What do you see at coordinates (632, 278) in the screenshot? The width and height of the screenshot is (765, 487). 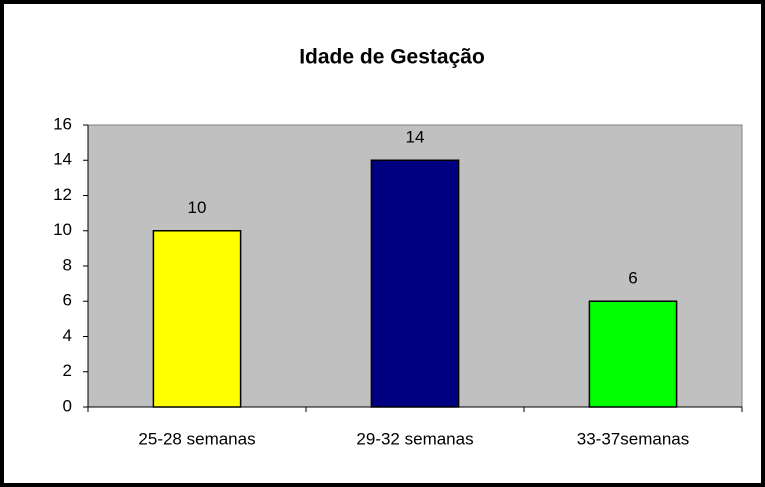 I see `data-label: 6` at bounding box center [632, 278].